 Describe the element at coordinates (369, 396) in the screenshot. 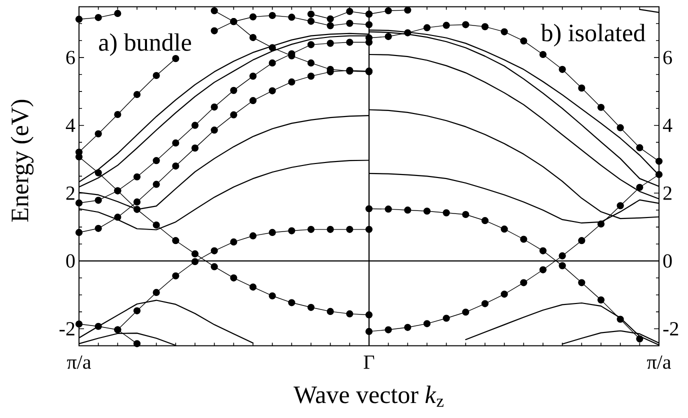

I see `x-axis-title: Wave vector k$_{z}$` at that location.